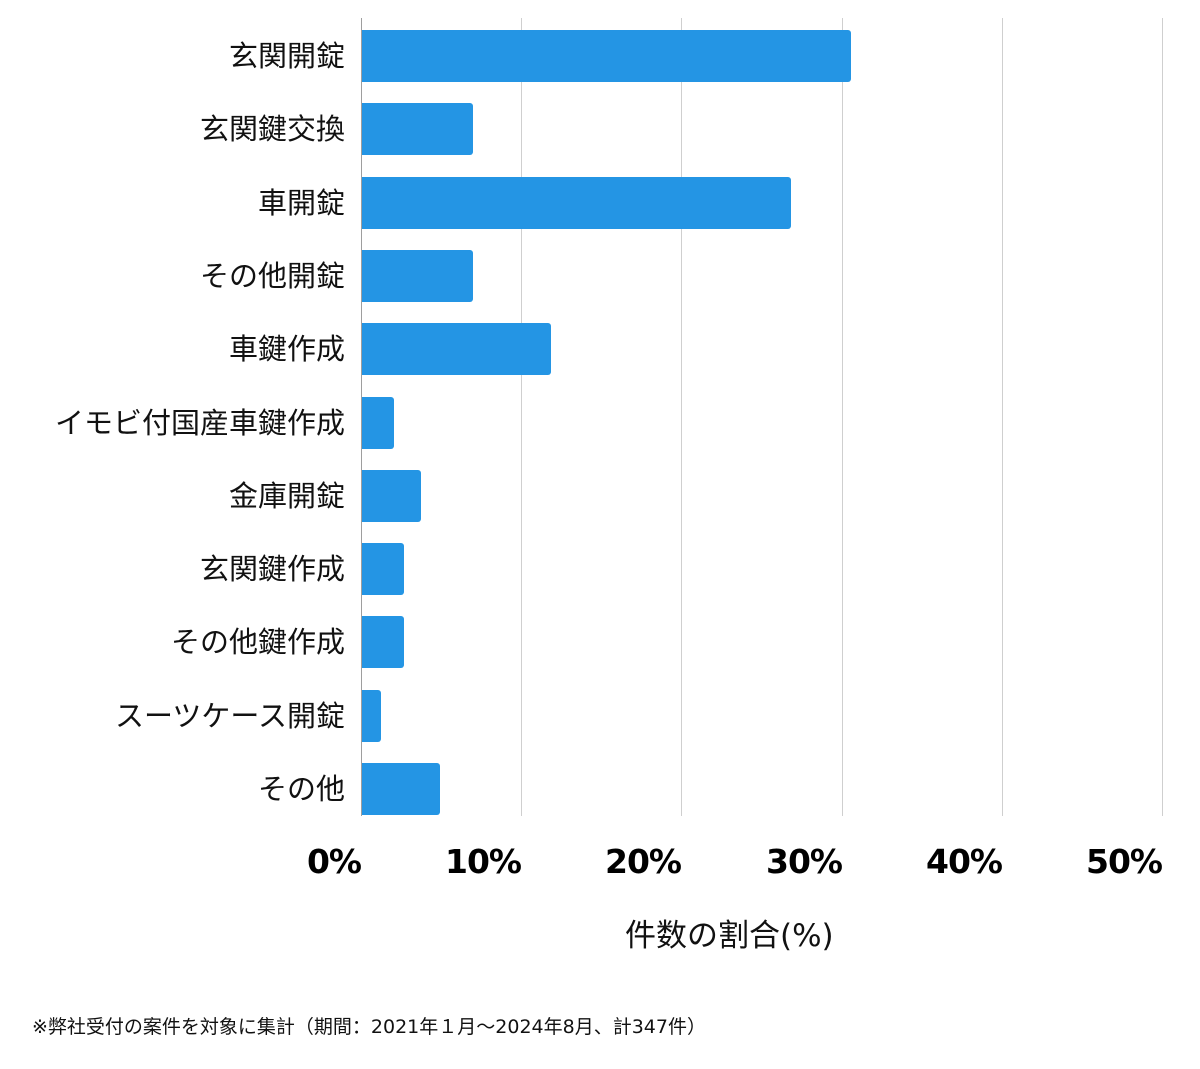  What do you see at coordinates (334, 861) in the screenshot?
I see `x-tick-0: 0%` at bounding box center [334, 861].